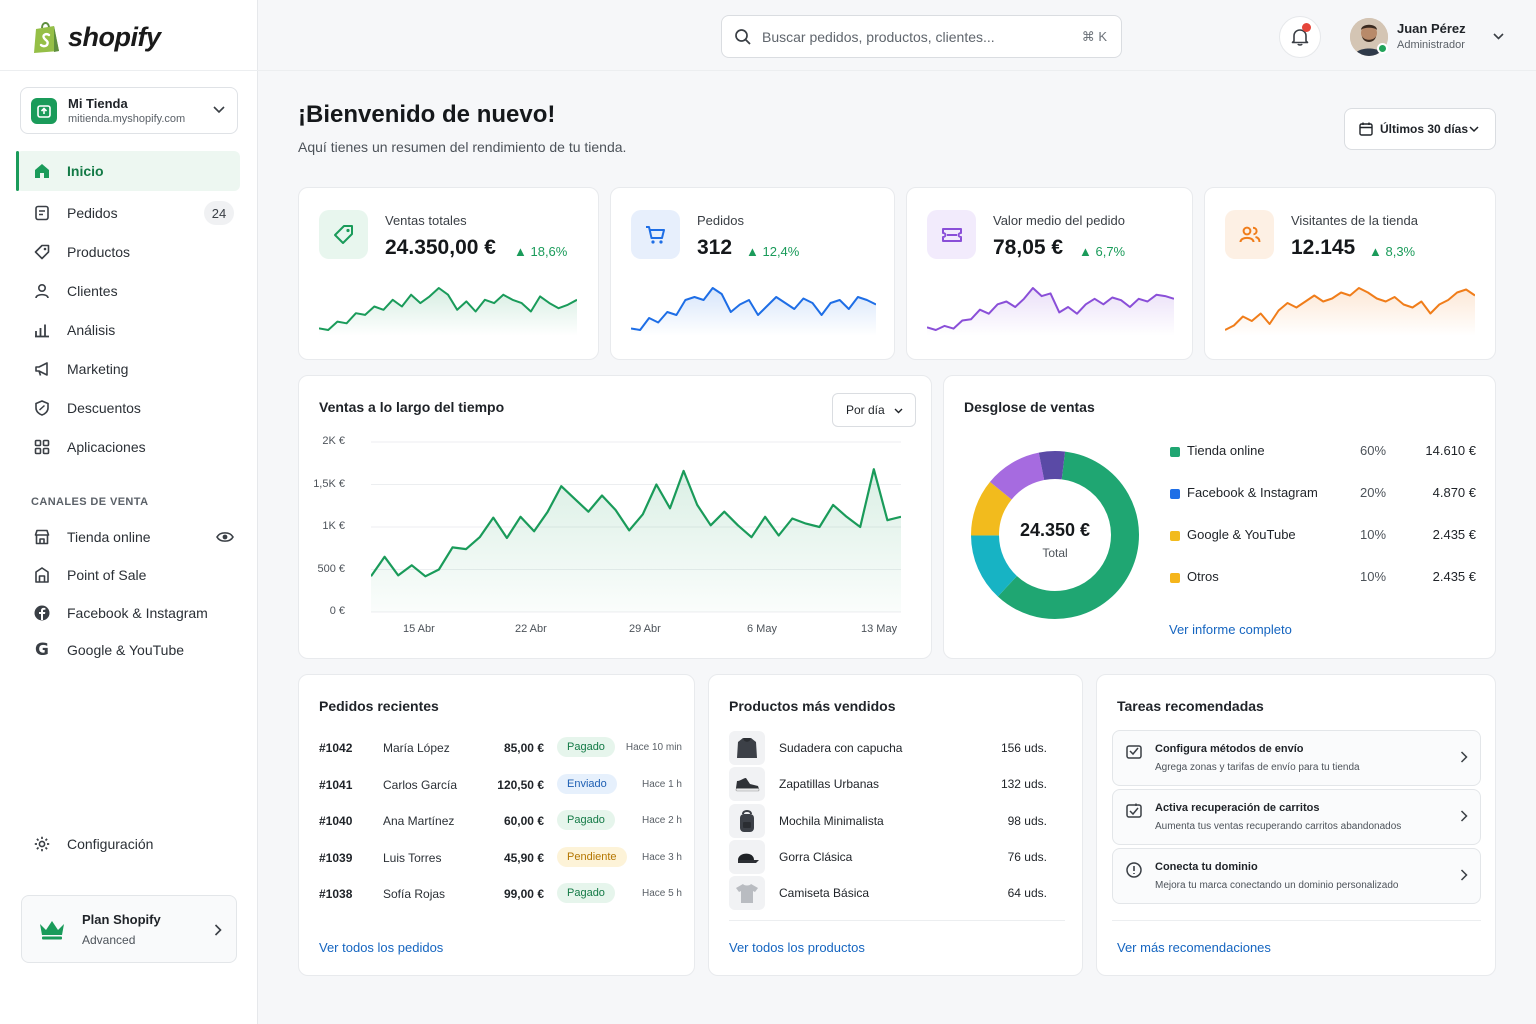 This screenshot has height=1024, width=1536. I want to click on product-row: Camiseta Básica 64 uds., so click(888, 893).